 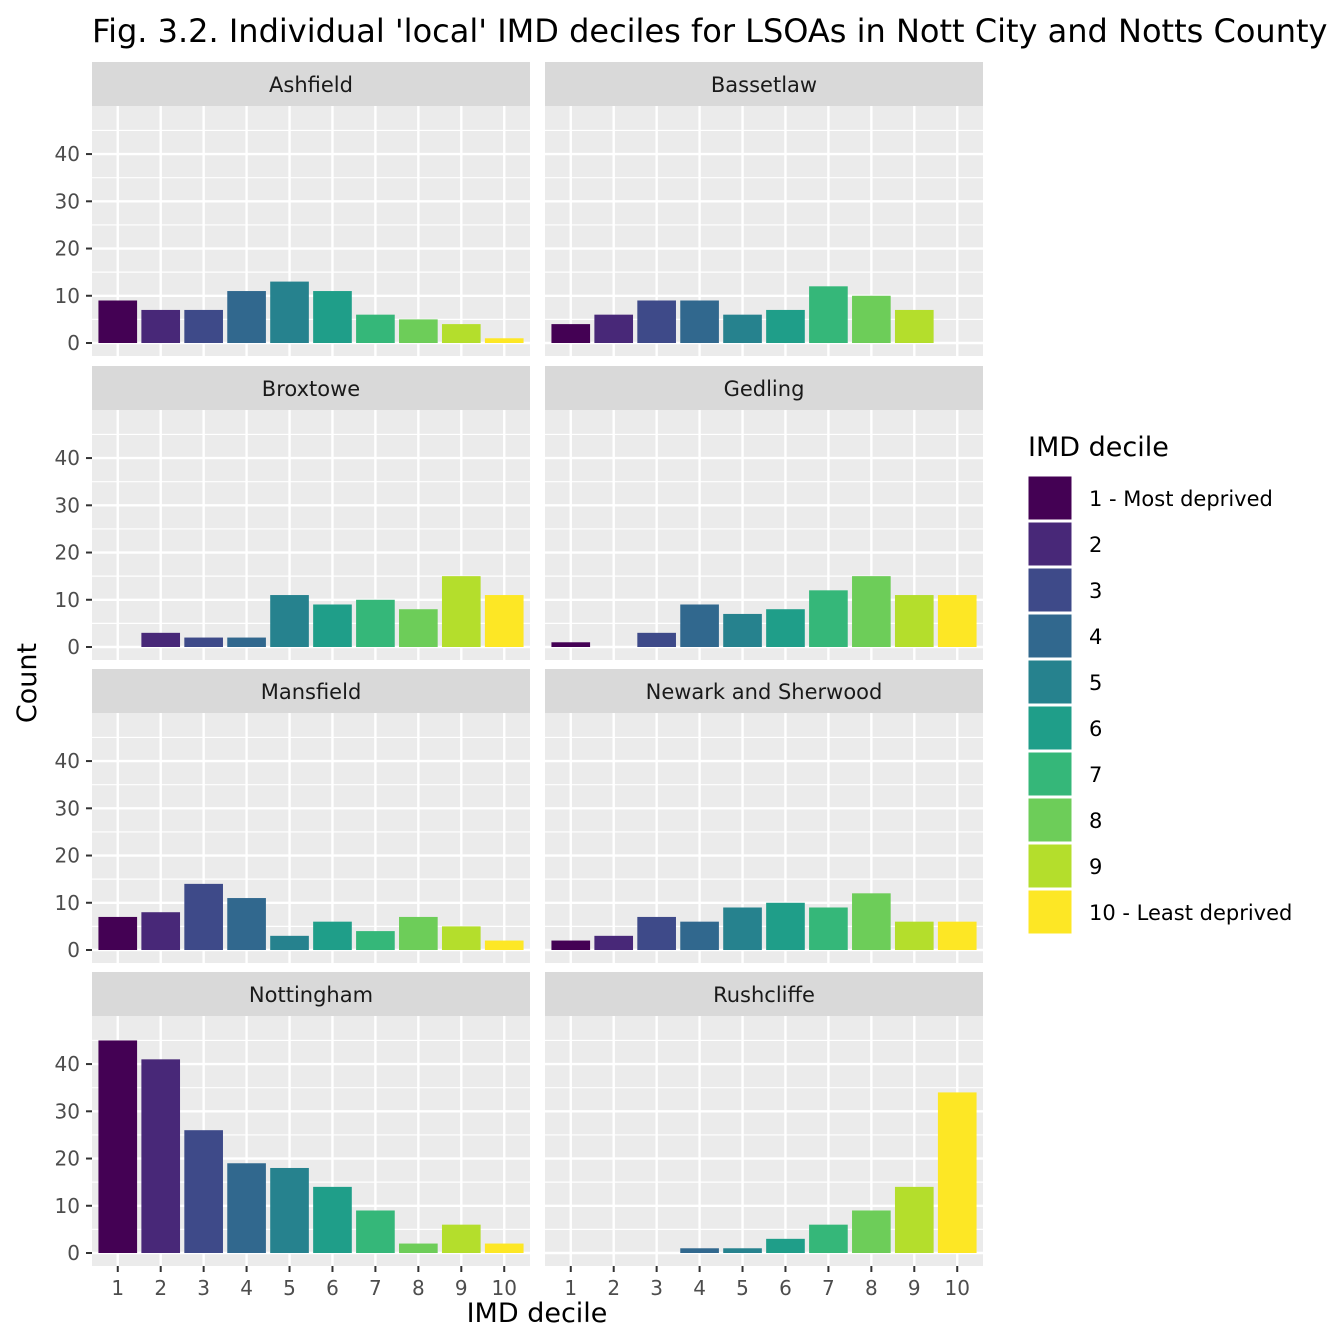 I want to click on legend-label-6: 6, so click(x=1095, y=729).